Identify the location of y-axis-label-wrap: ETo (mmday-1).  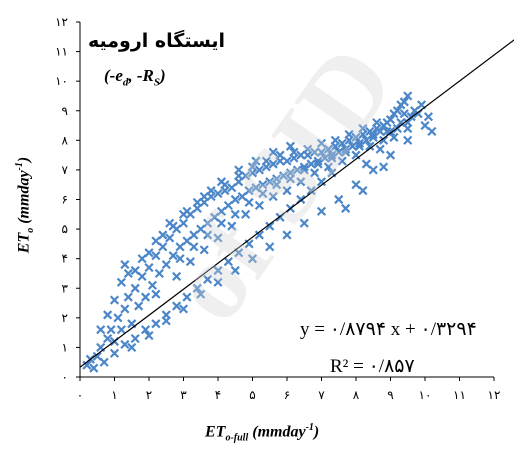
(25, 205).